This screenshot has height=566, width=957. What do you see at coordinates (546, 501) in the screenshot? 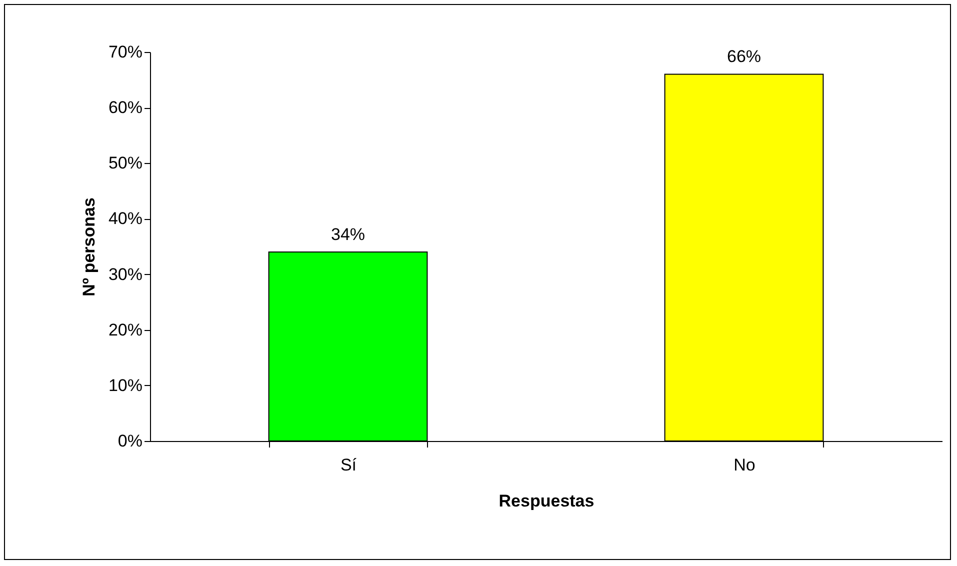
I see `x-axis-title: Respuestas` at bounding box center [546, 501].